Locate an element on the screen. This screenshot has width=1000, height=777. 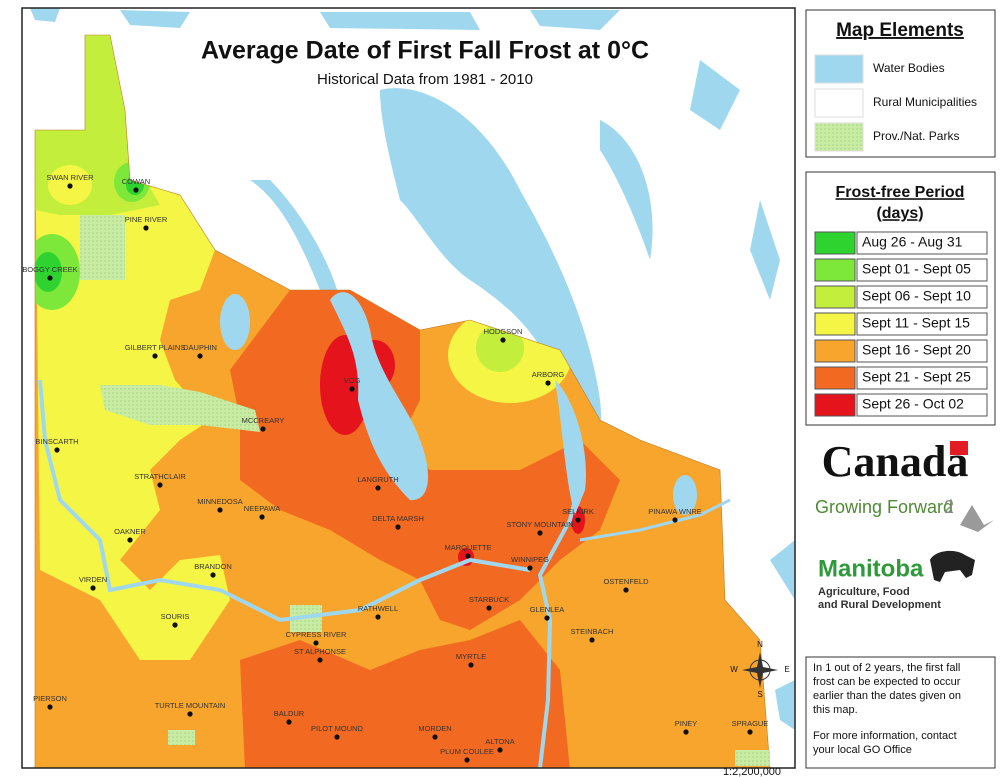
legend-label: Sept 26 - Oct 02 is located at coordinates (913, 404).